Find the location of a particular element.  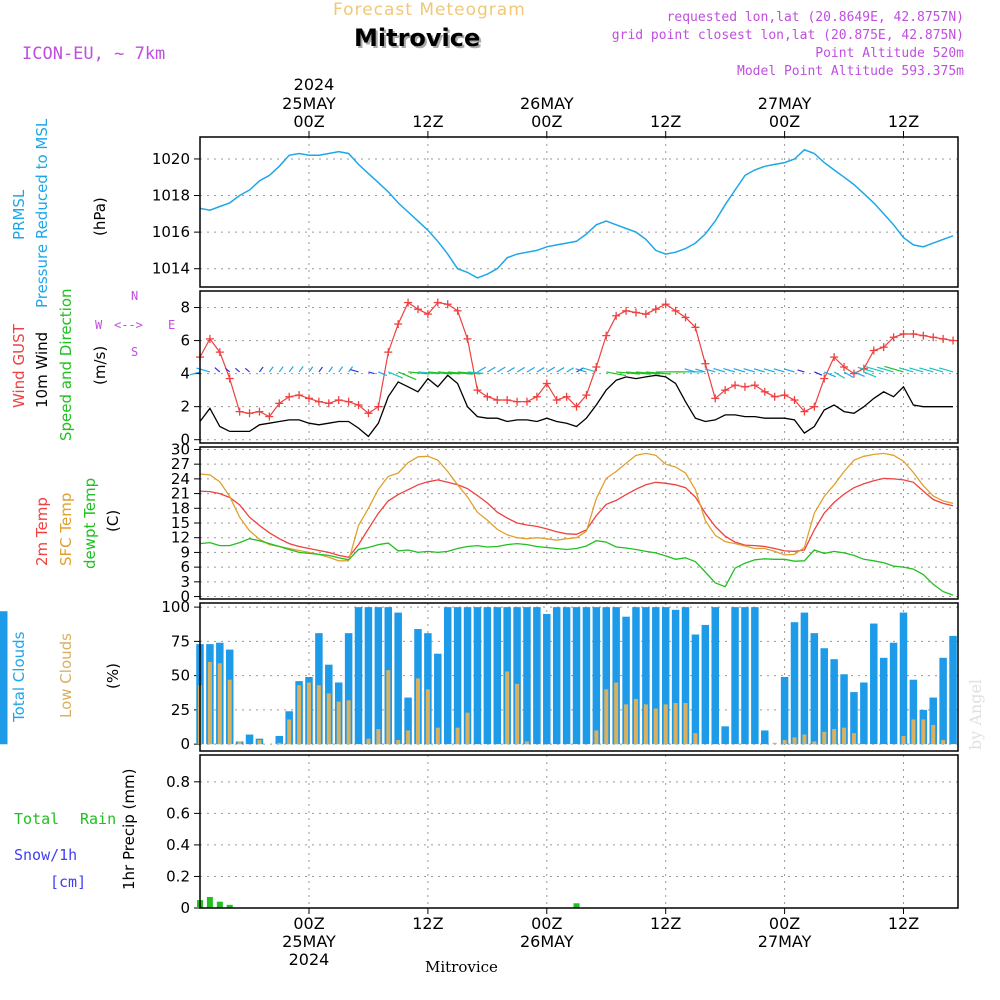

model-altitude: Model Point Altitude 593.375m is located at coordinates (850, 71).